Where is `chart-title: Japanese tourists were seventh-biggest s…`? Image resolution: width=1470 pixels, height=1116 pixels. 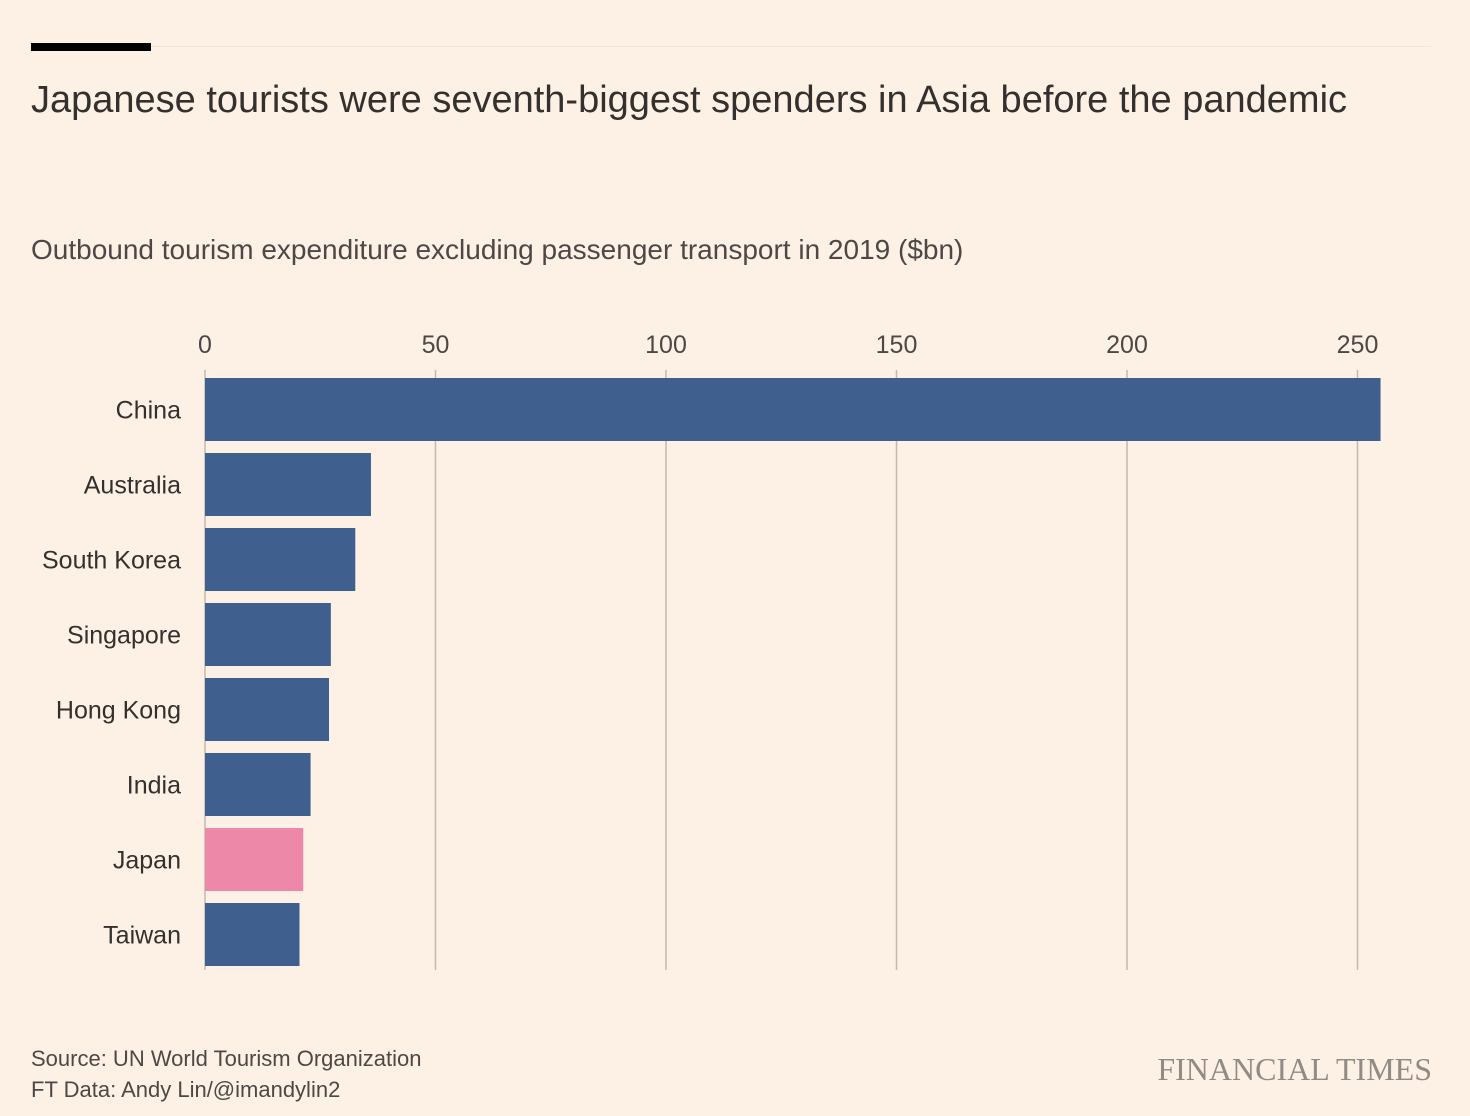 chart-title: Japanese tourists were seventh-biggest s… is located at coordinates (689, 100).